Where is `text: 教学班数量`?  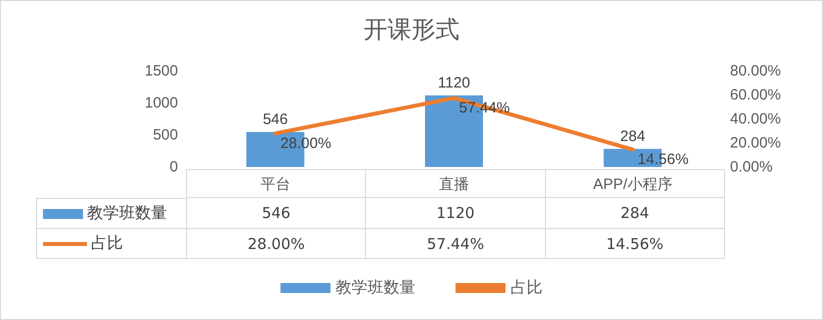 text: 教学班数量 is located at coordinates (376, 288).